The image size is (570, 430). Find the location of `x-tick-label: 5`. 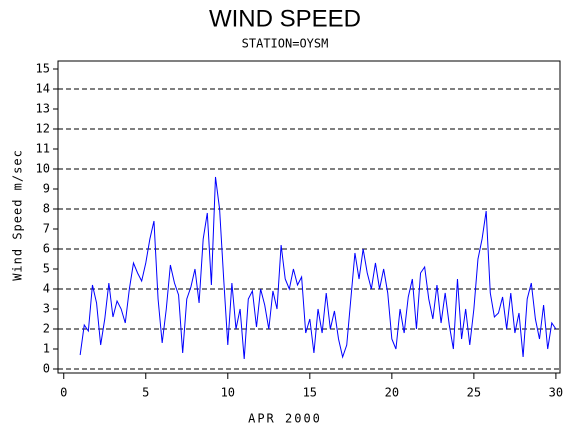

x-tick-label: 5 is located at coordinates (145, 393).